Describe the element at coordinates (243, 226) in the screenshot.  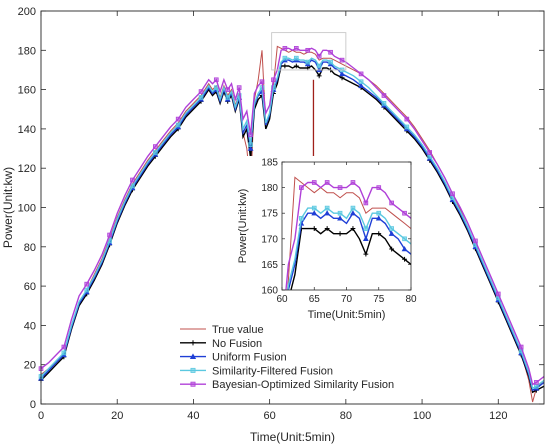
I see `inset-y-axis-label: Power(Unit:kw)` at that location.